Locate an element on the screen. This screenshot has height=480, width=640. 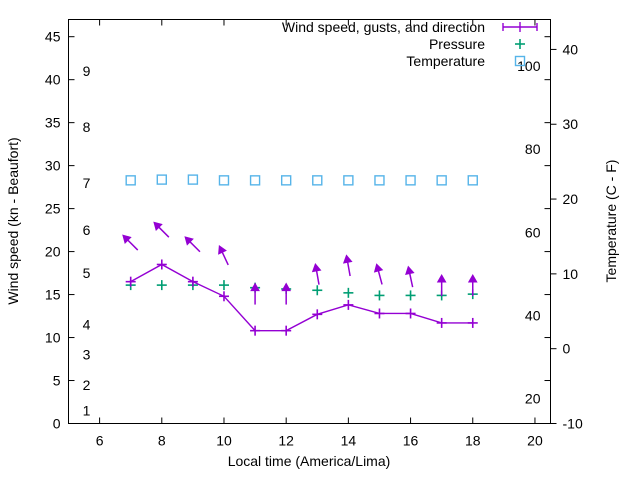
y2-celsius-tick-label: 20 is located at coordinates (571, 199).